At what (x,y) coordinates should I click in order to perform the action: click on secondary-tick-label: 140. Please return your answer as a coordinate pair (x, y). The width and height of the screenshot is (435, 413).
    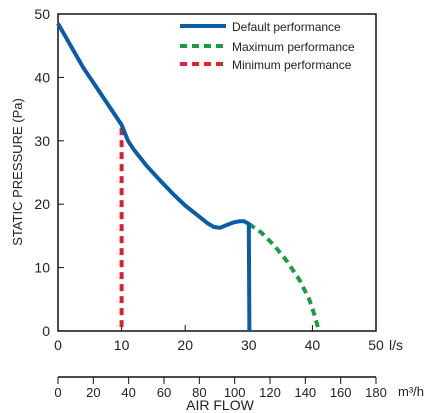
    Looking at the image, I should click on (305, 392).